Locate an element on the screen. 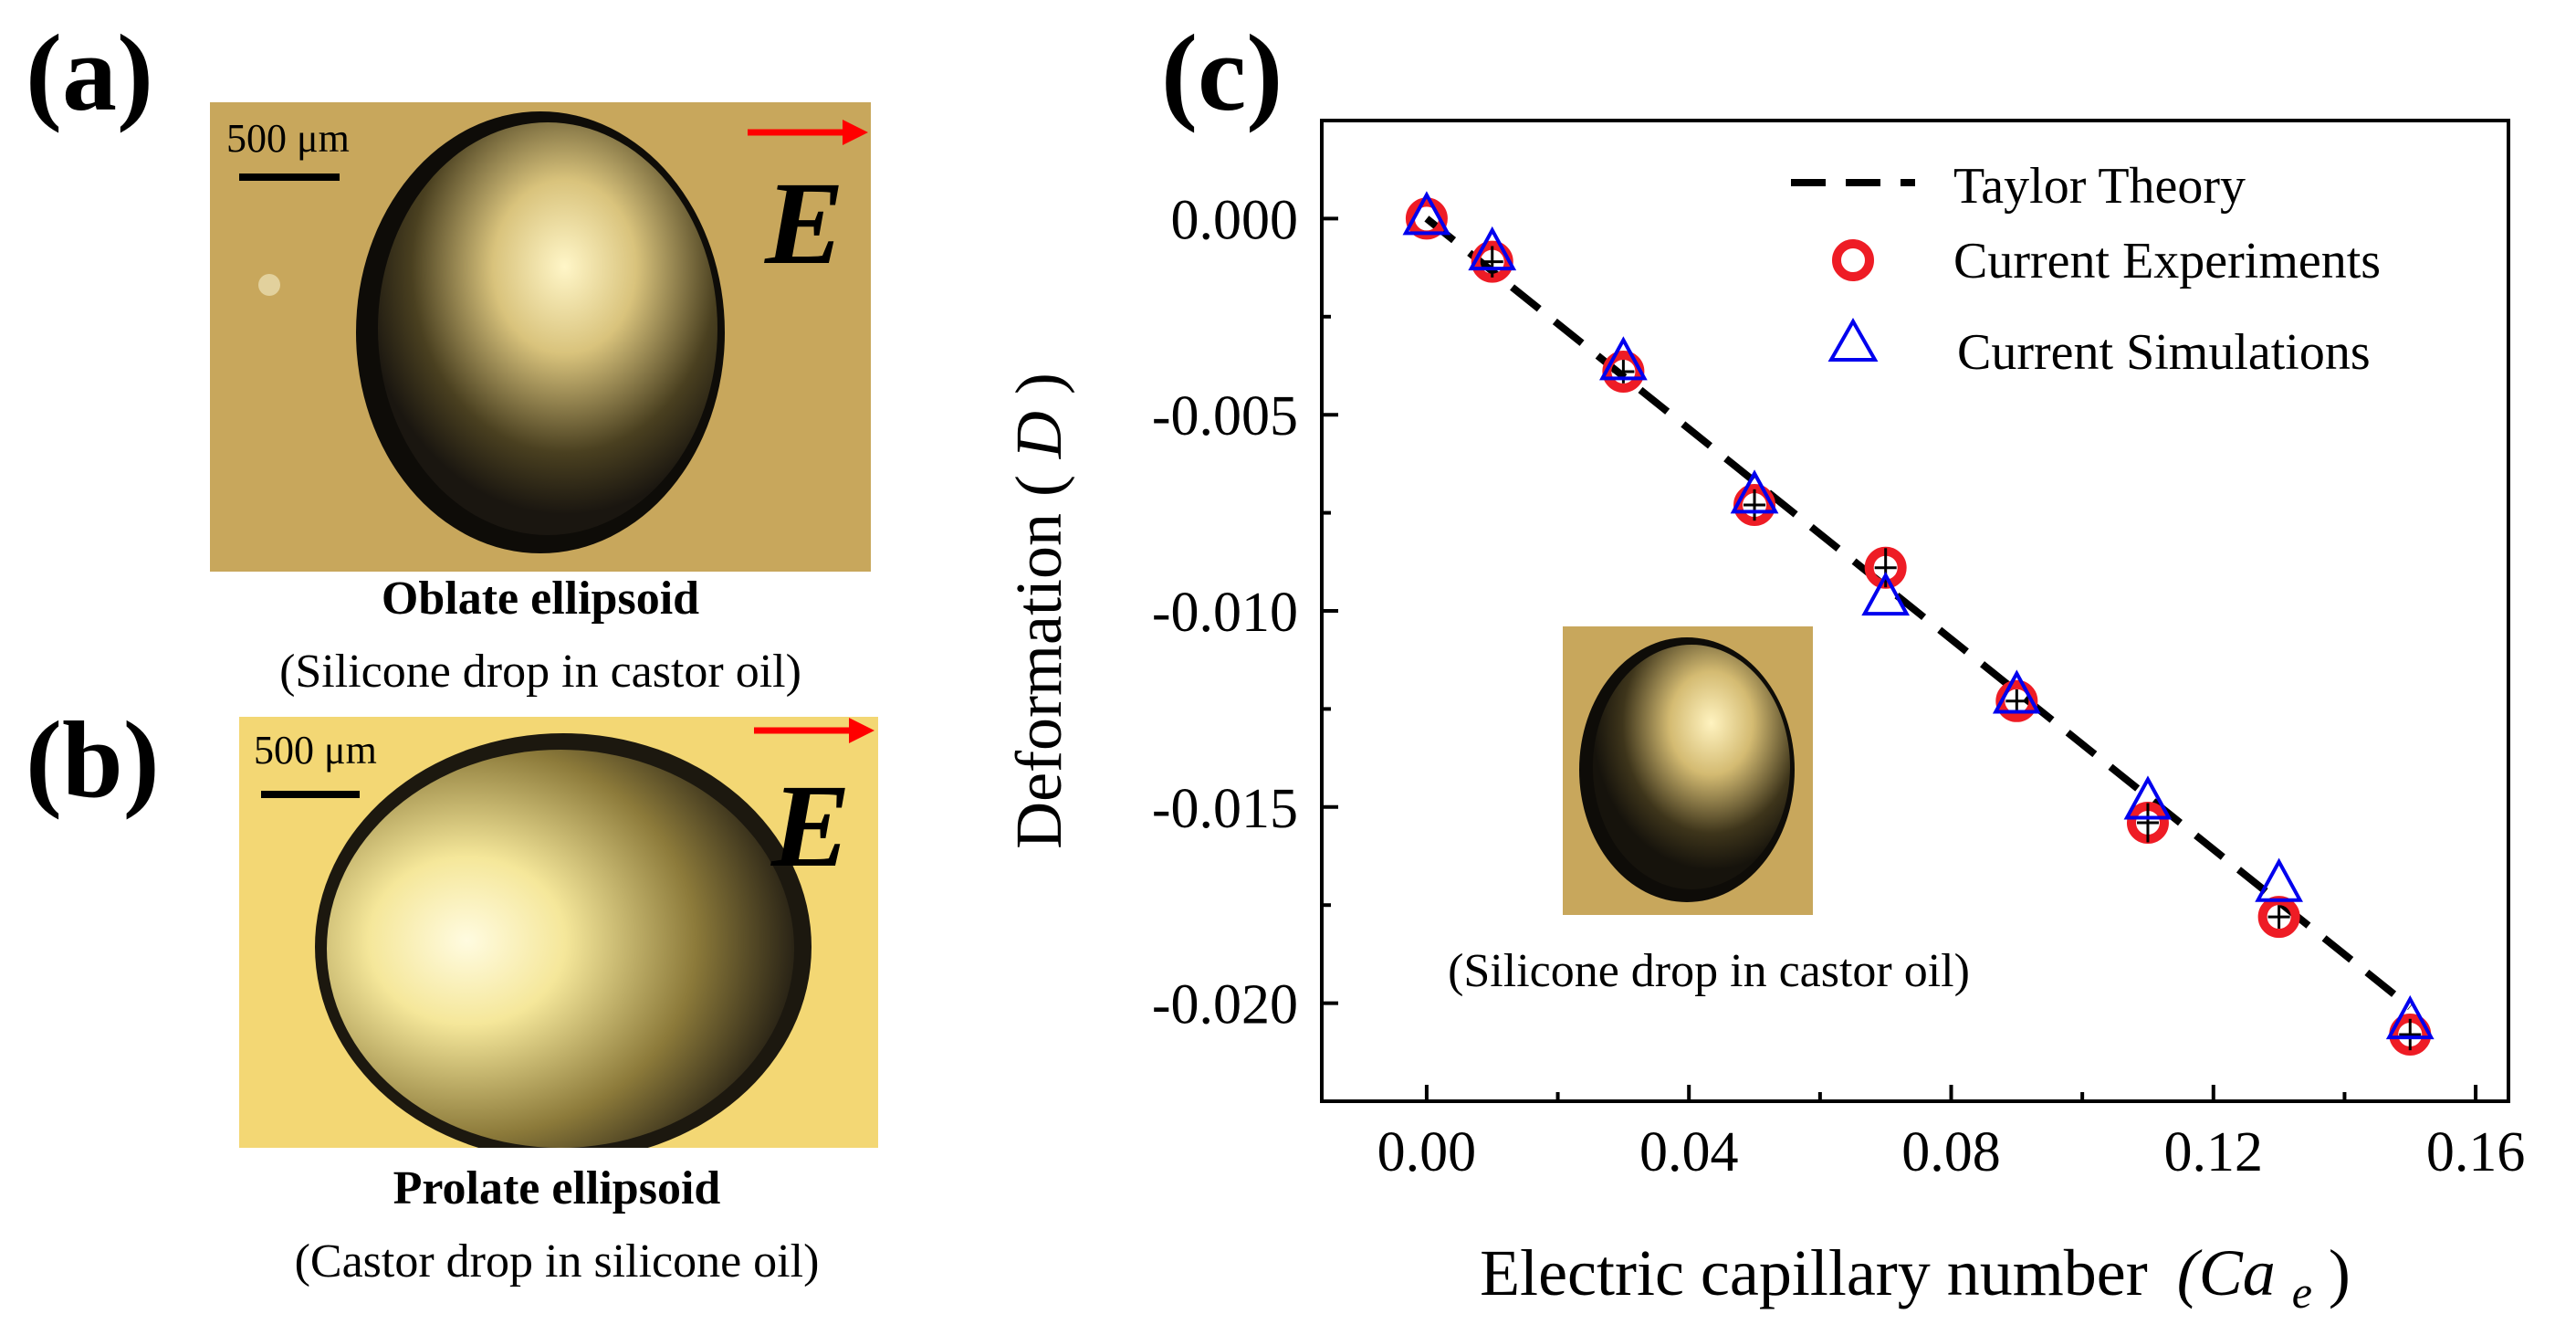  scale-label-b: 500 μm is located at coordinates (315, 750).